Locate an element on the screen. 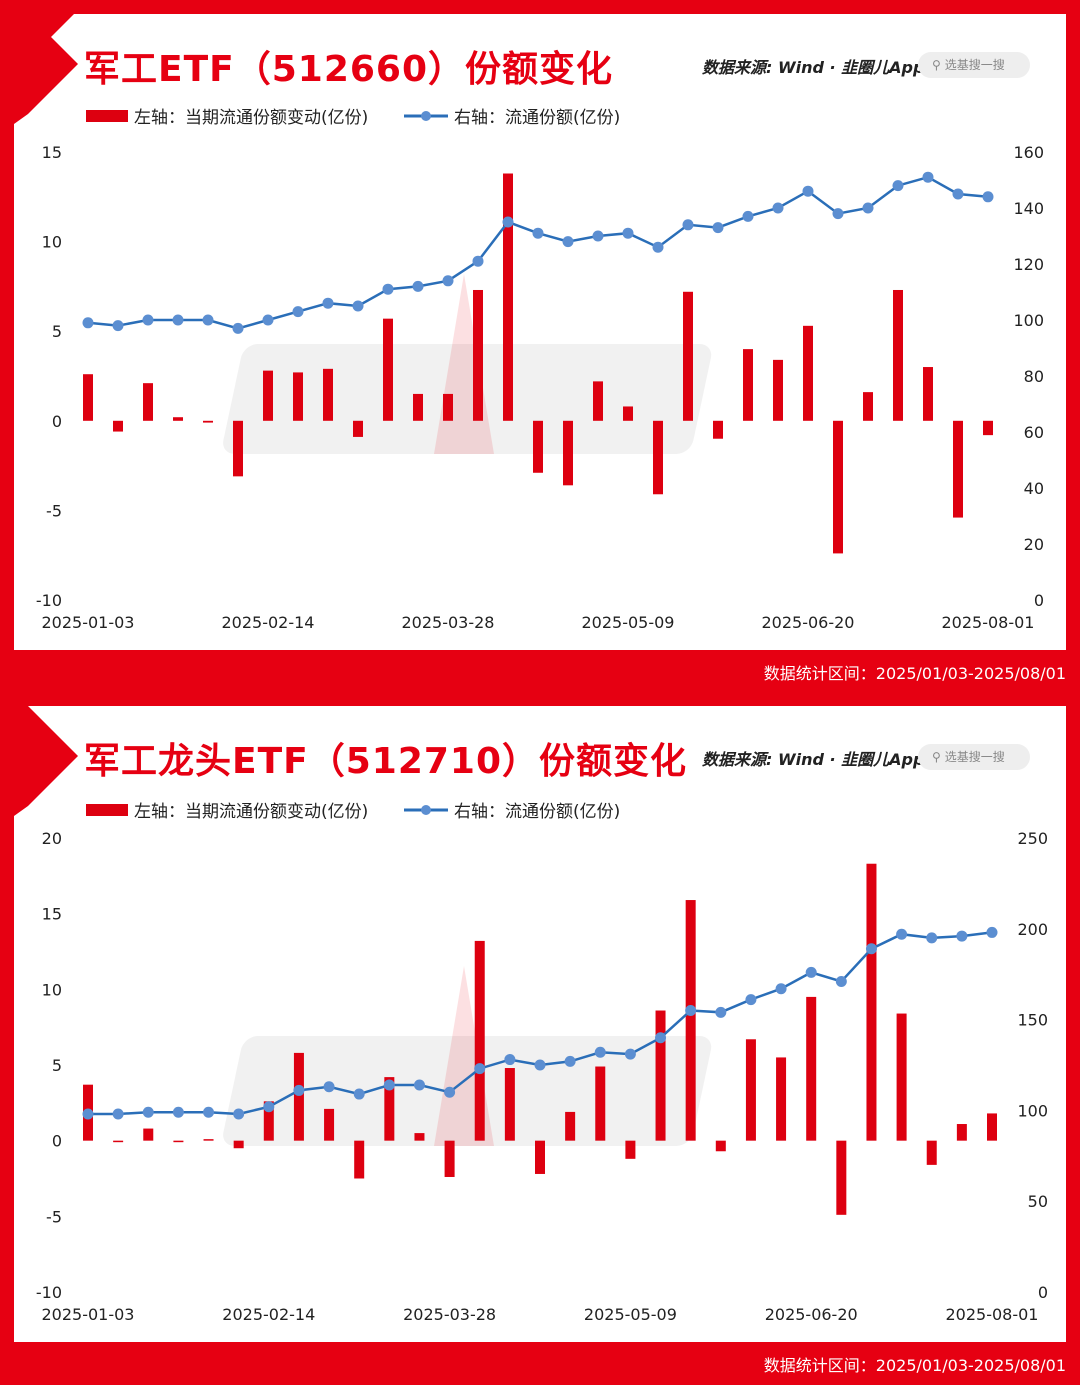  left-axis-tick-label: 5 is located at coordinates (57, 331).